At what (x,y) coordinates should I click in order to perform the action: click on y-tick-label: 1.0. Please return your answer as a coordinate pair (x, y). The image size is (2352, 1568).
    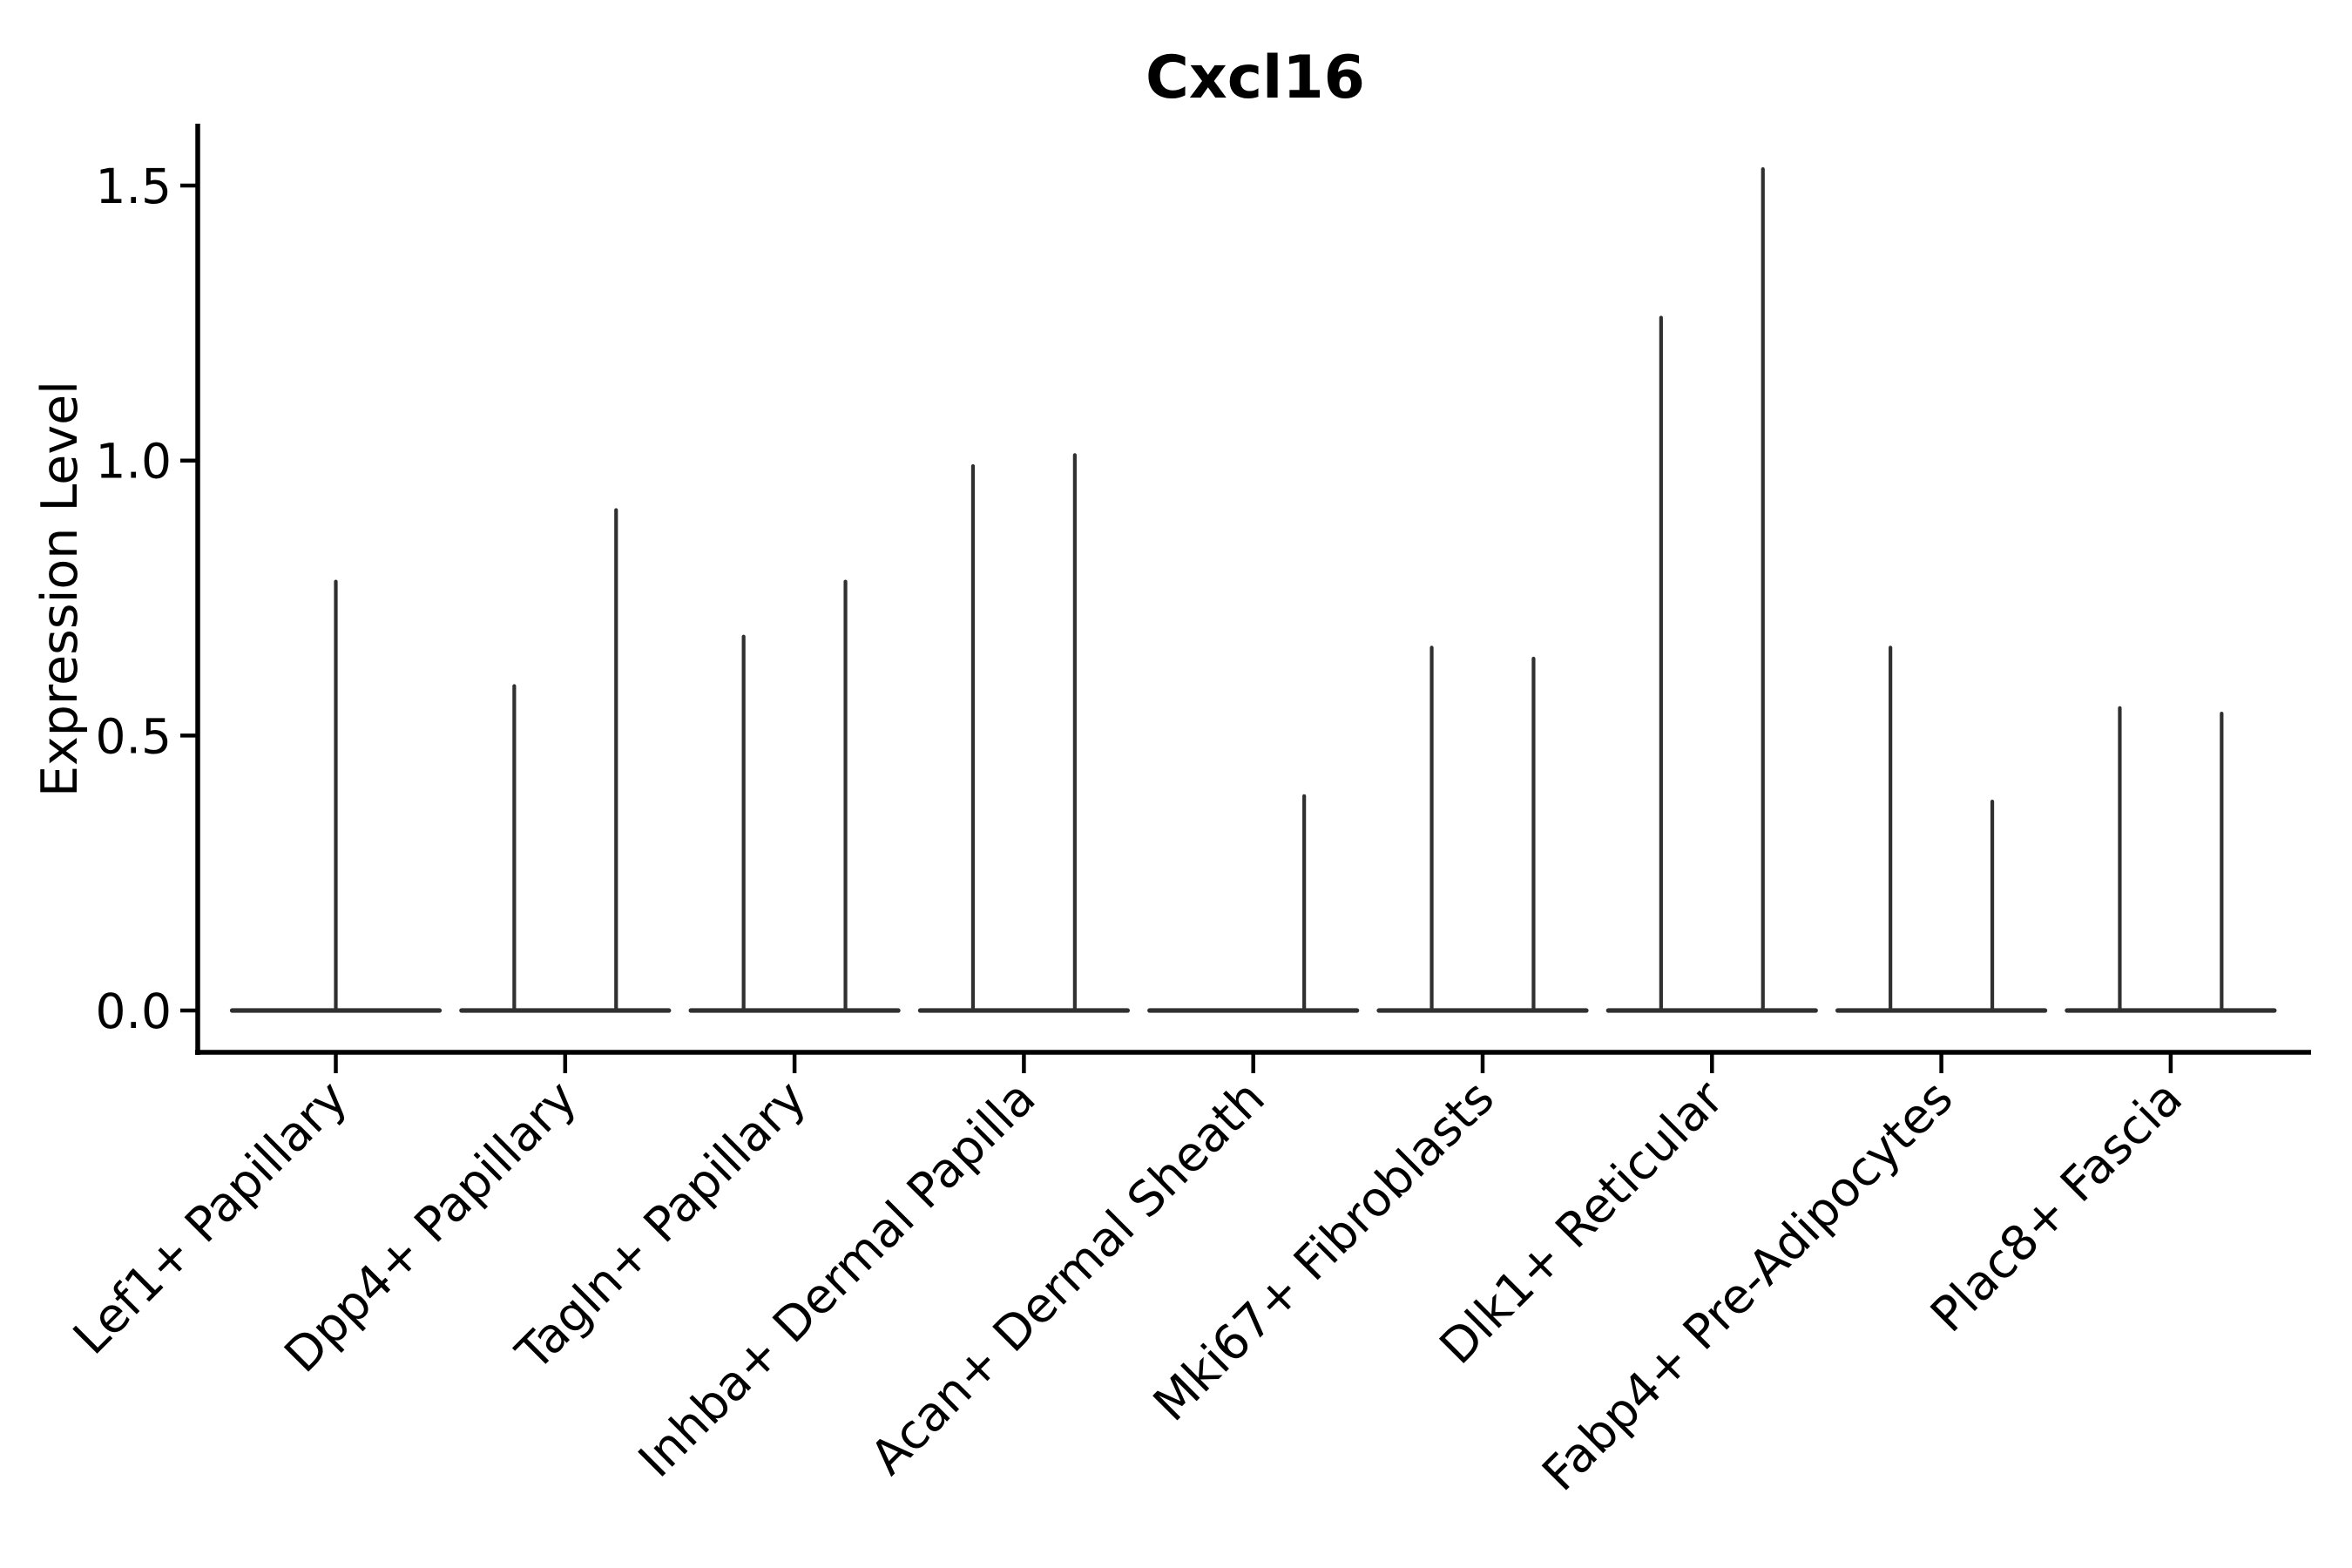
    Looking at the image, I should click on (134, 462).